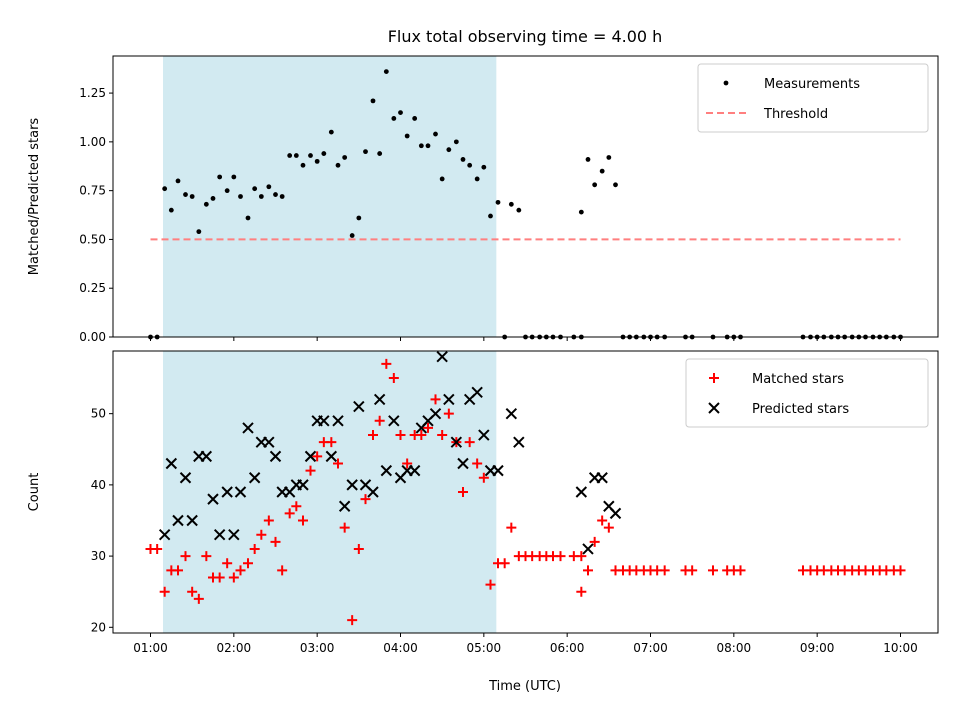 The image size is (960, 720). What do you see at coordinates (96, 215) in the screenshot?
I see `ratio-y-ticks: 0.00 0.25 0.50 0.75 1.00 1.25` at bounding box center [96, 215].